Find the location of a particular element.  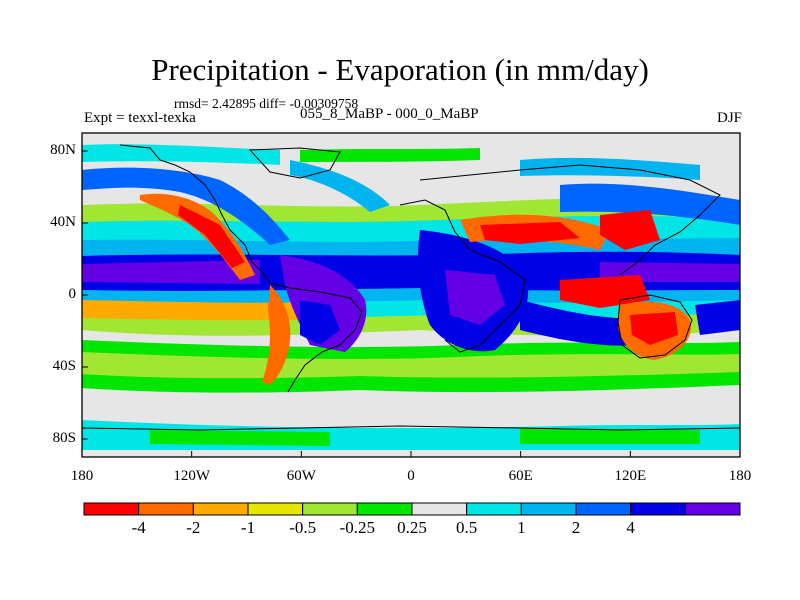

colorbar-label: 0.25 is located at coordinates (412, 527).